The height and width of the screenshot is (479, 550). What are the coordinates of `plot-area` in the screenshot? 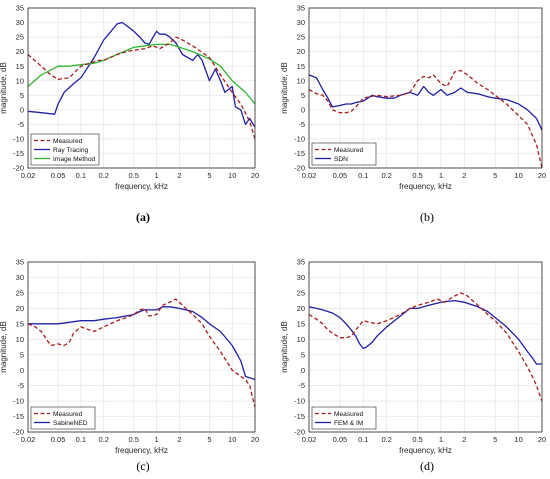 It's located at (141, 347).